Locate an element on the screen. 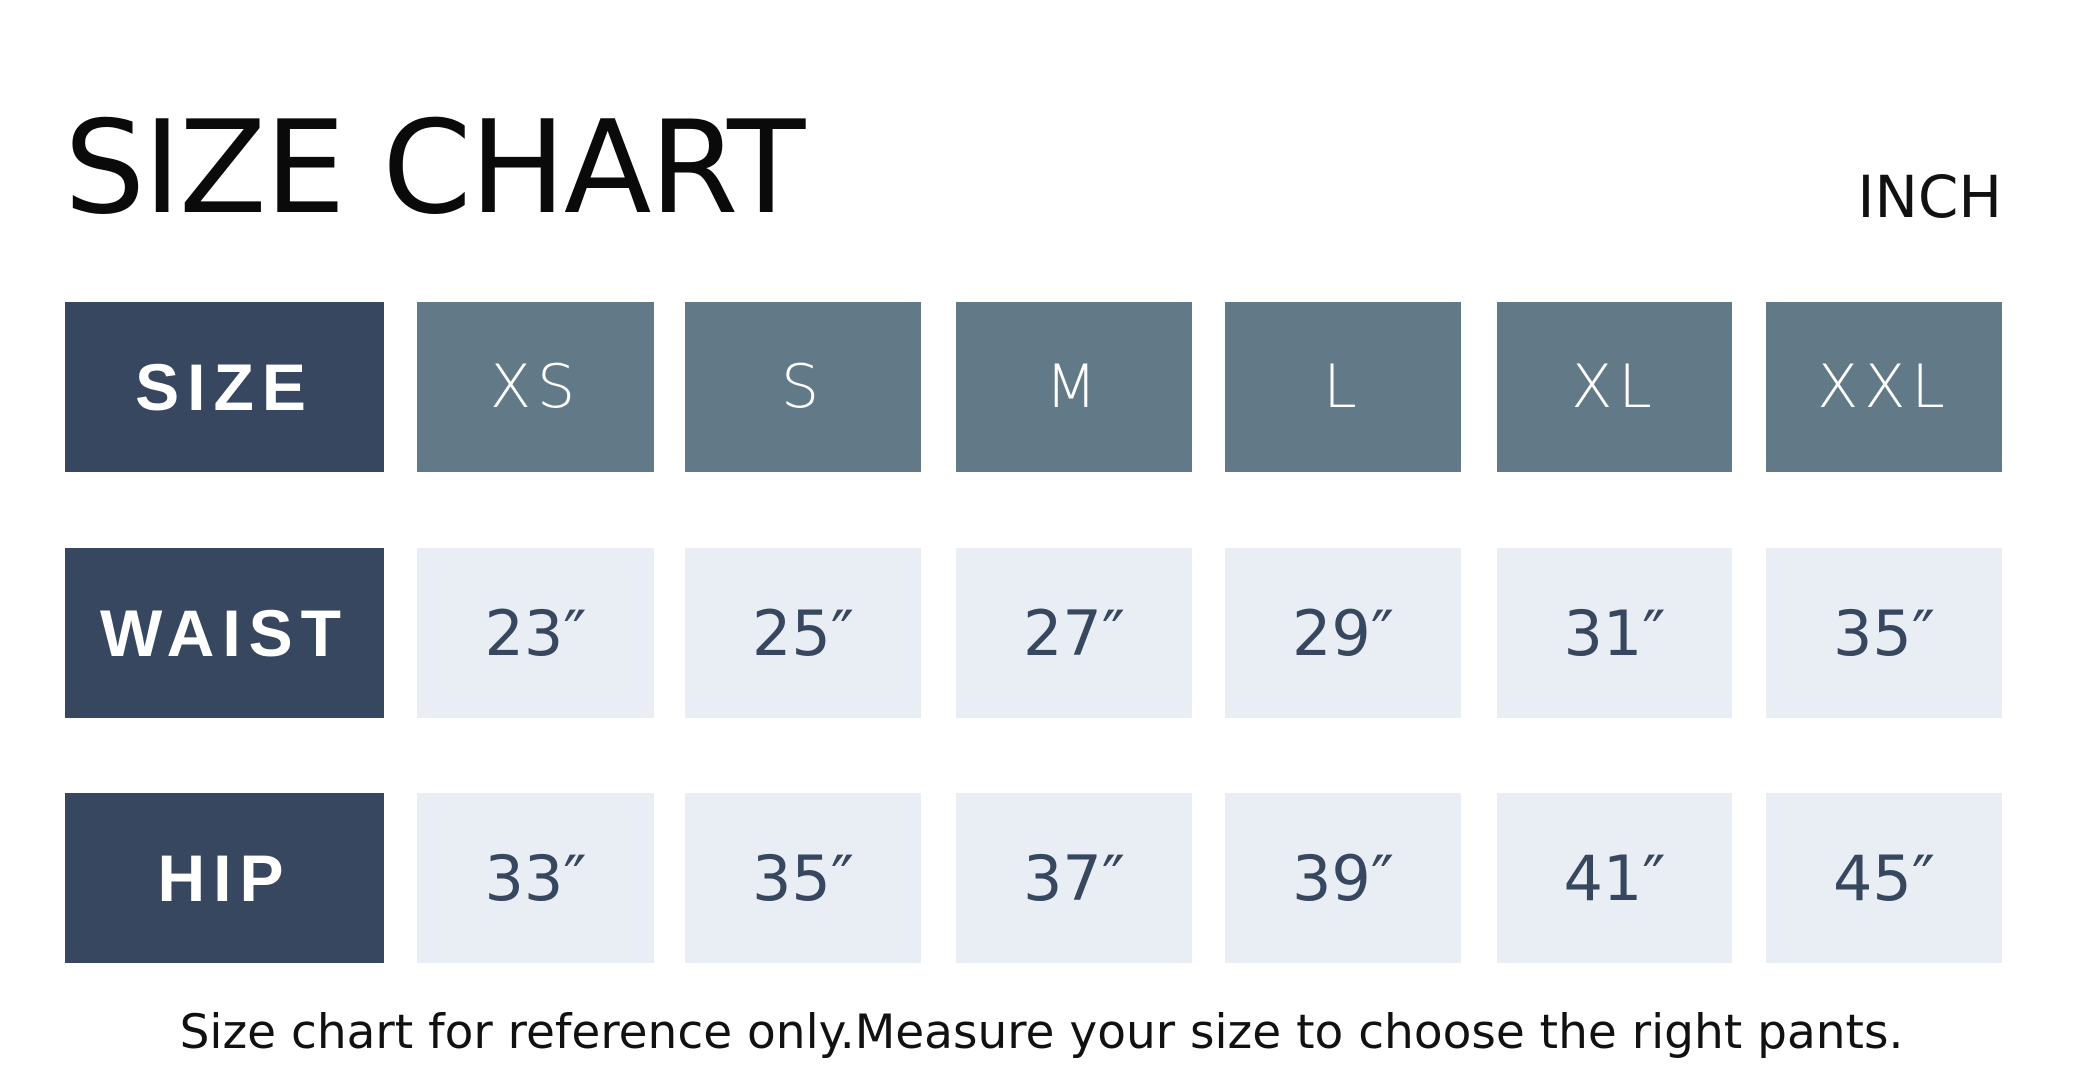 Image resolution: width=2083 pixels, height=1077 pixels. hip-value-m: 37″ is located at coordinates (1074, 878).